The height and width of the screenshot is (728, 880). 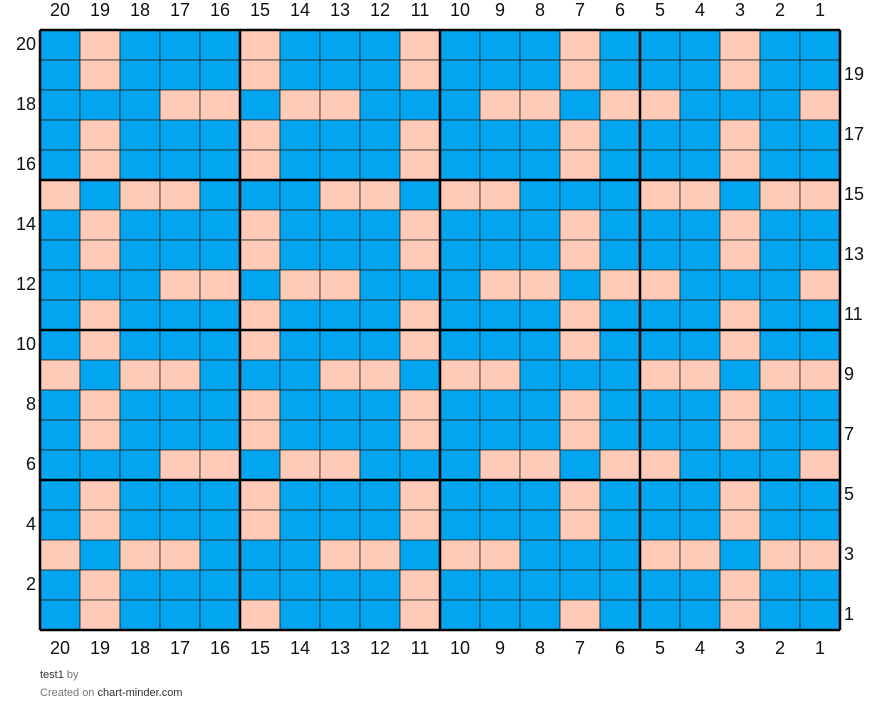 I want to click on row-number: 18, so click(x=26, y=104).